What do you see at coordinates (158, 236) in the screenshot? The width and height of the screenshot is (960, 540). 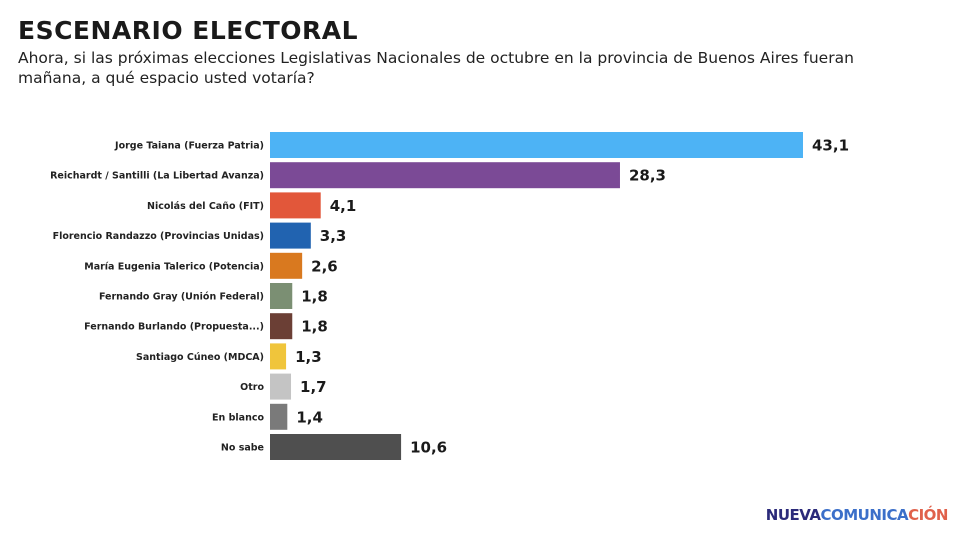 I see `category-label: Florencio Randazzo (Provincias Unidas)` at bounding box center [158, 236].